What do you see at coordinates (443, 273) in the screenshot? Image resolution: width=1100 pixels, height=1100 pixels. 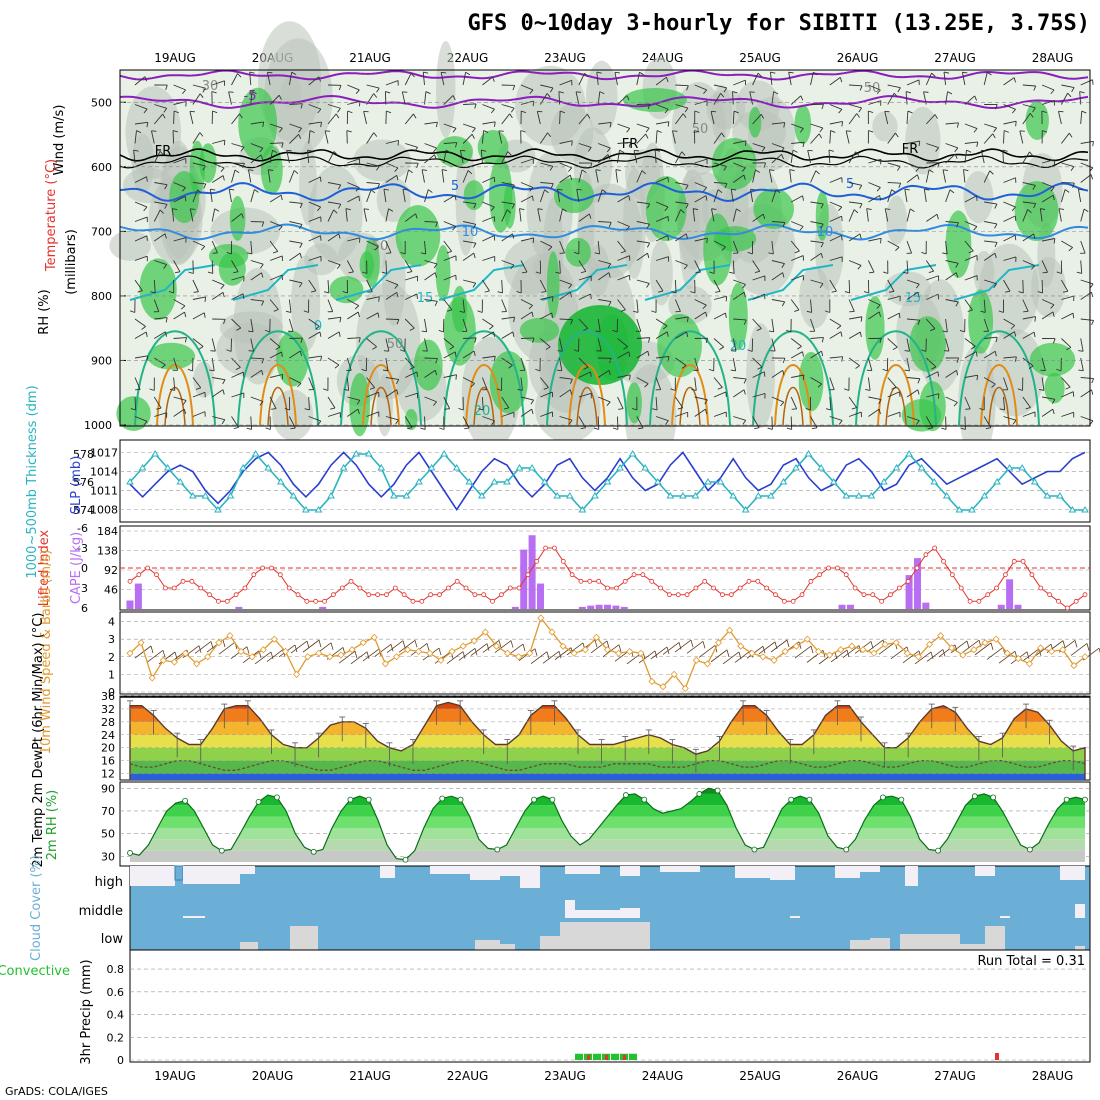 I see `rh-green-cell` at bounding box center [443, 273].